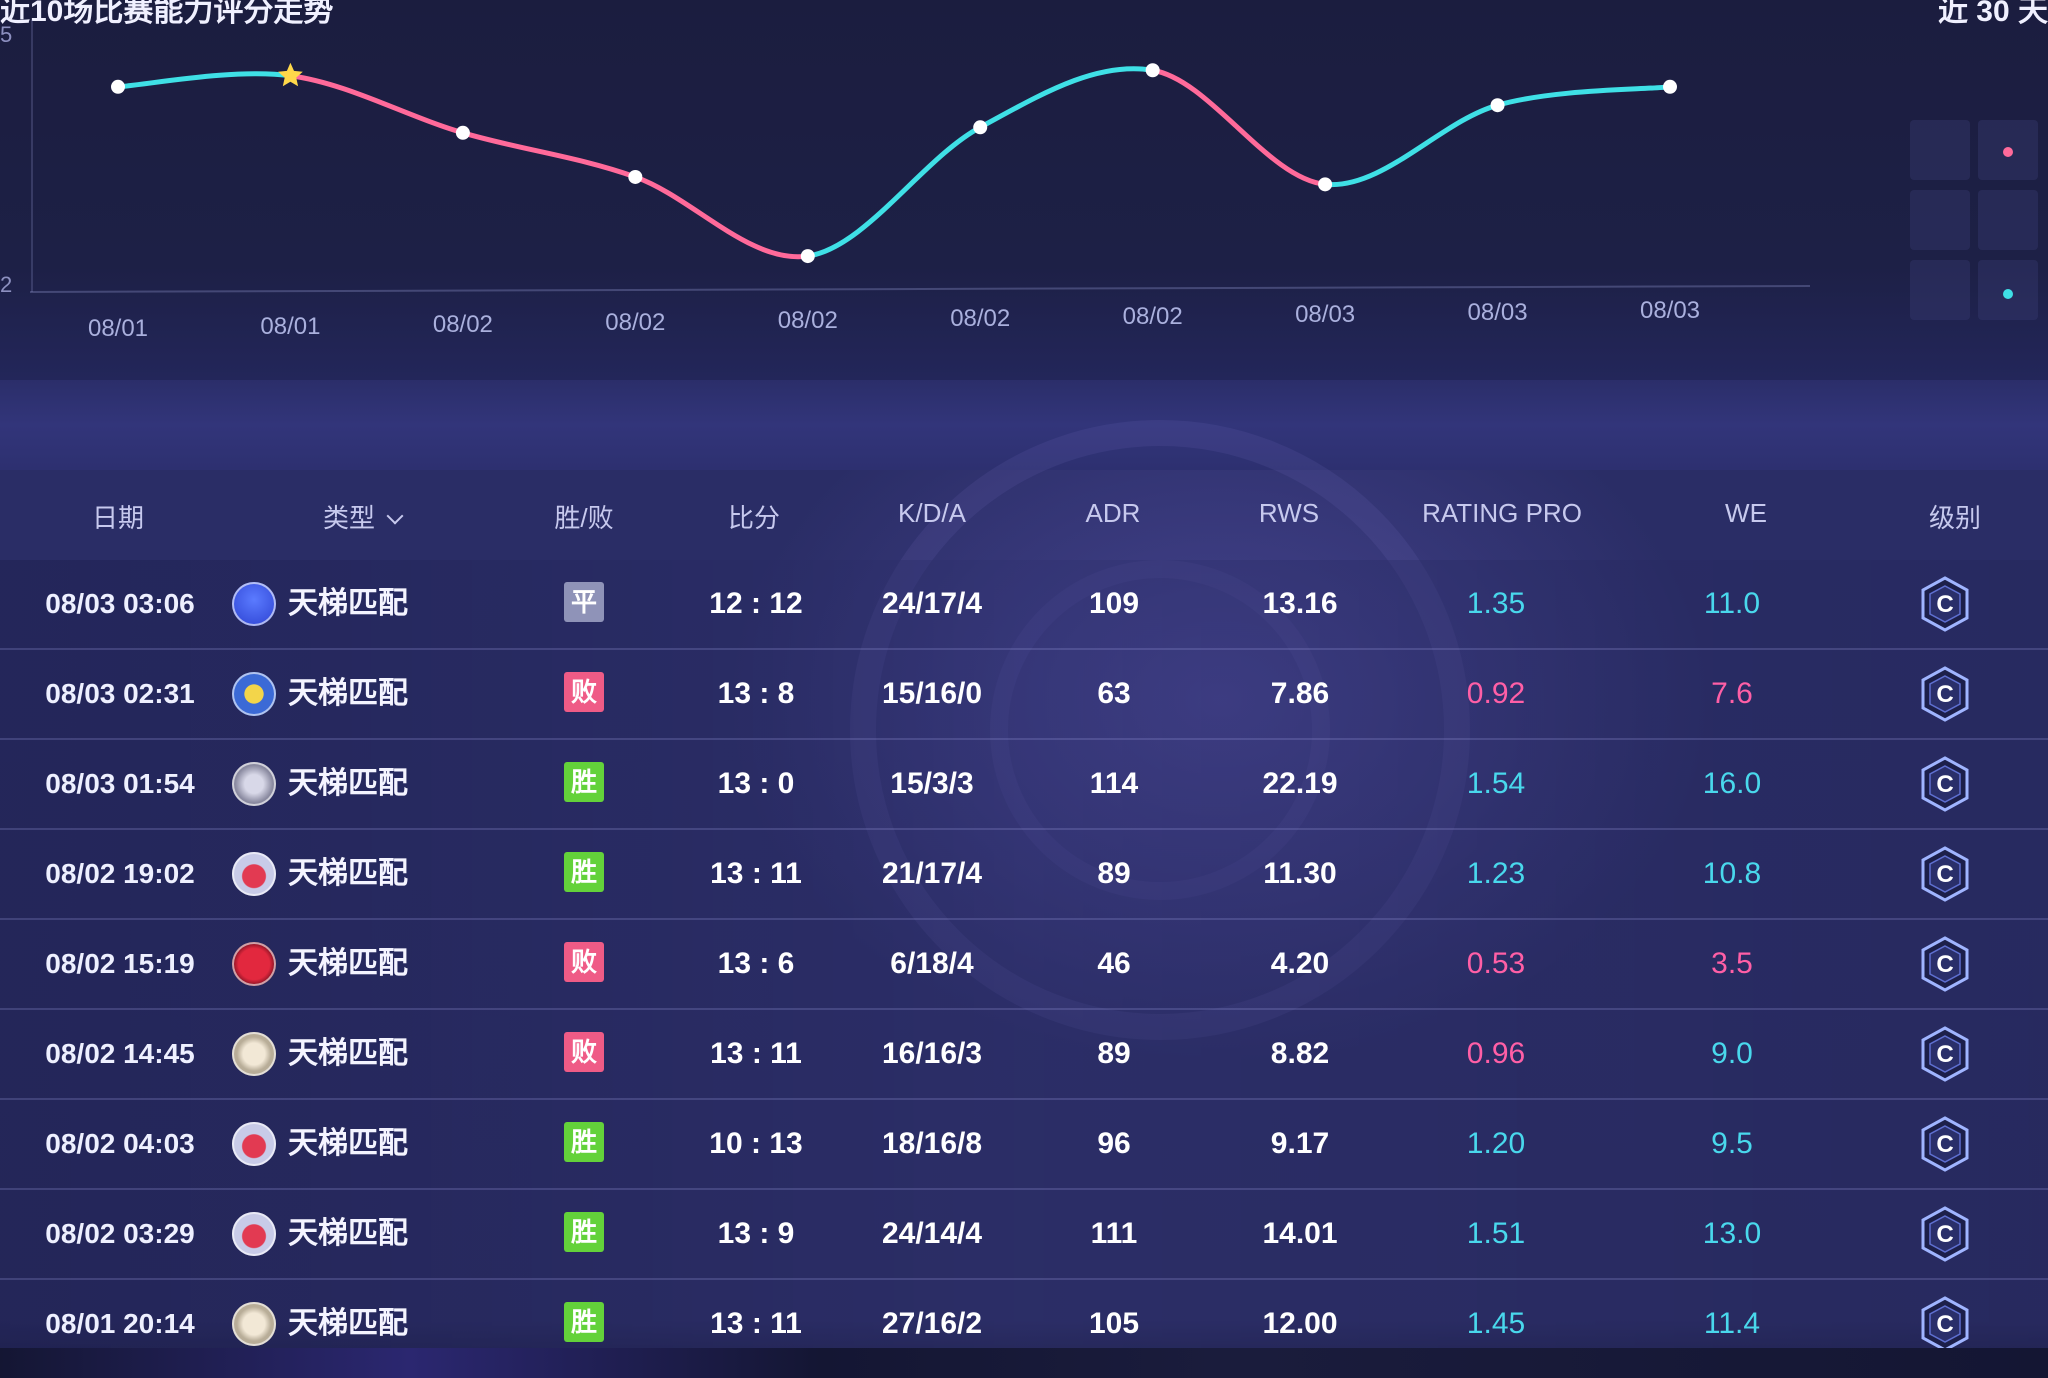 This screenshot has width=2048, height=1378. What do you see at coordinates (1955, 518) in the screenshot?
I see `col-header-rank: 级别` at bounding box center [1955, 518].